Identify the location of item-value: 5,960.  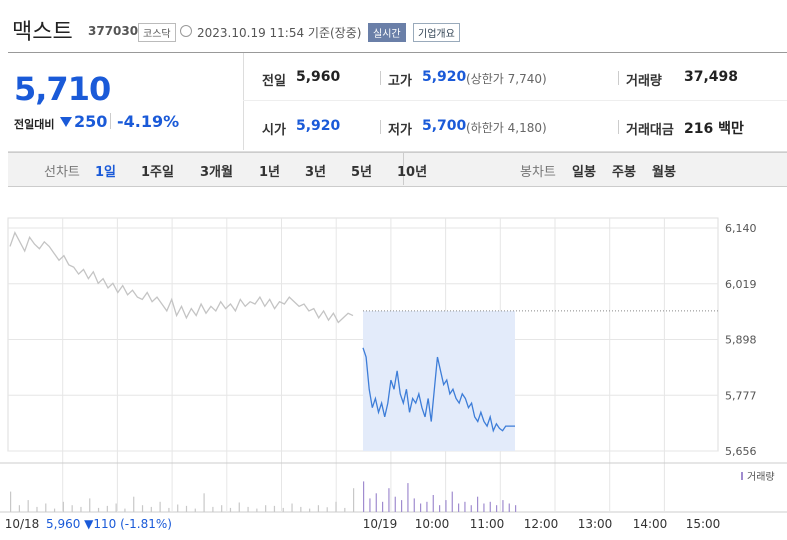
(318, 77).